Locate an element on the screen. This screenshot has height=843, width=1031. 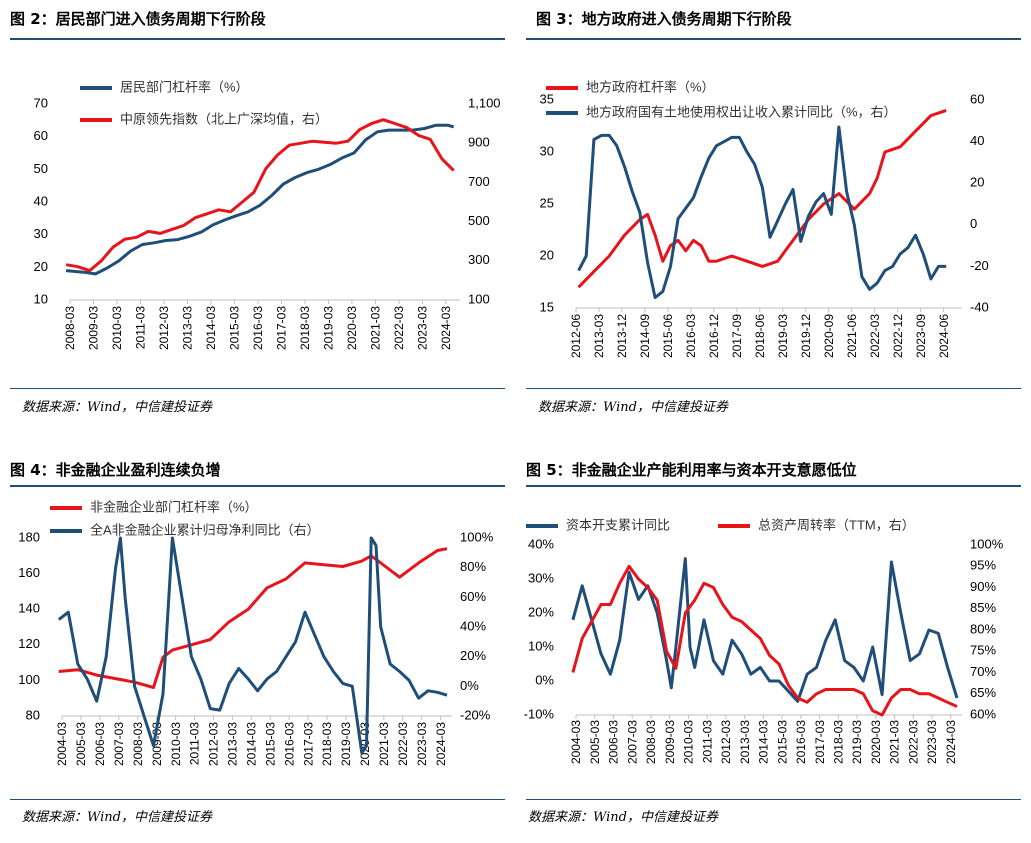
y-left-tick-label: 80 is located at coordinates (33, 714).